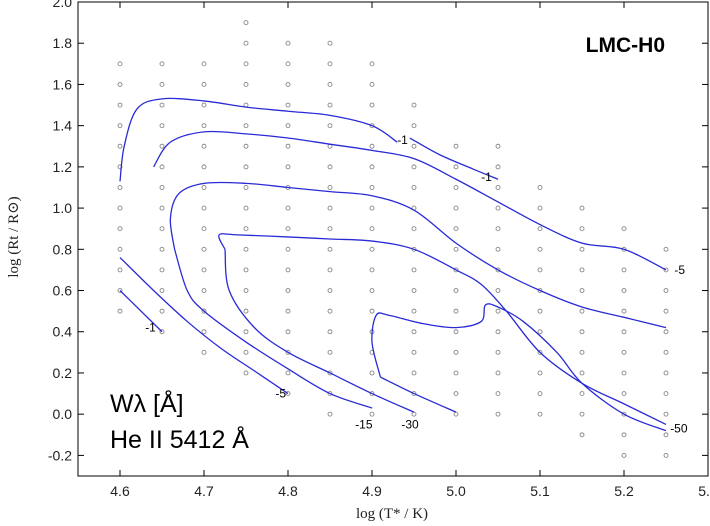  Describe the element at coordinates (540, 491) in the screenshot. I see `x-tick-label: 5.1` at that location.